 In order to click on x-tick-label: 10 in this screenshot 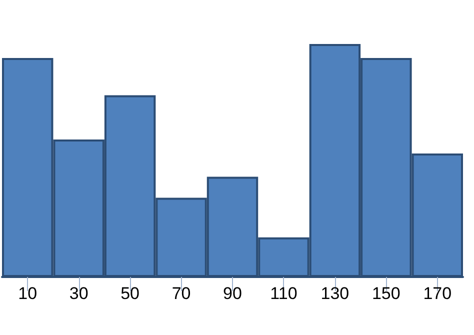, I will do `click(28, 293)`.